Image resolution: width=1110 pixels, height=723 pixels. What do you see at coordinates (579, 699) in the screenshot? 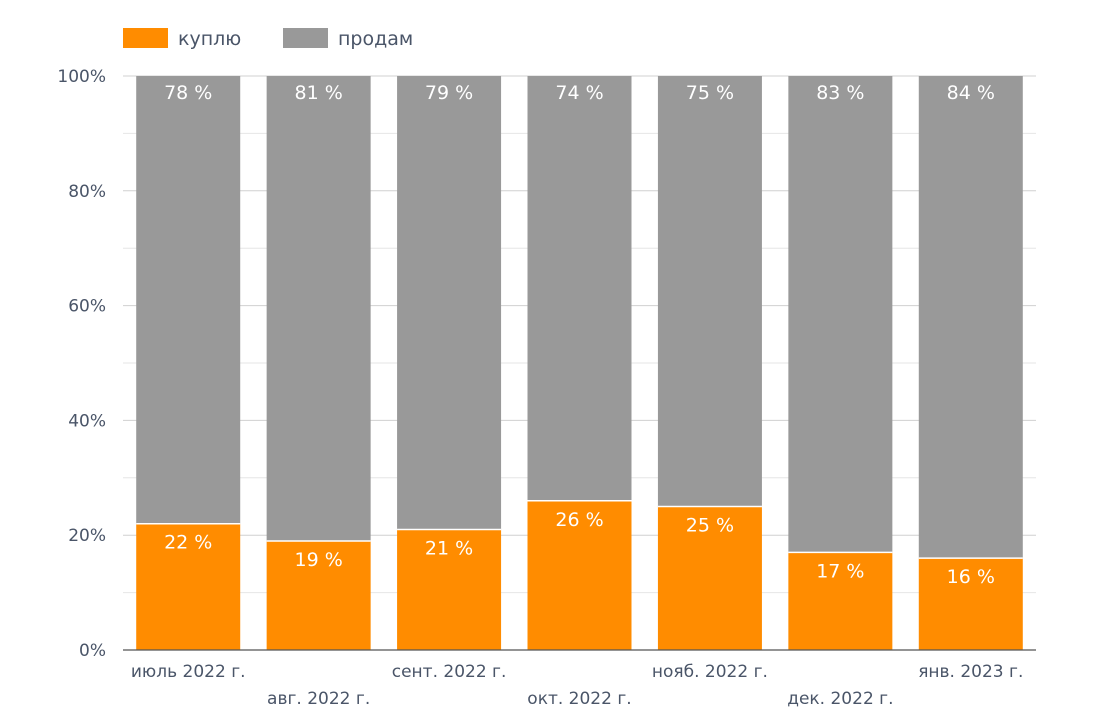
I see `x-tick-label: окт. 2022 г.` at bounding box center [579, 699].